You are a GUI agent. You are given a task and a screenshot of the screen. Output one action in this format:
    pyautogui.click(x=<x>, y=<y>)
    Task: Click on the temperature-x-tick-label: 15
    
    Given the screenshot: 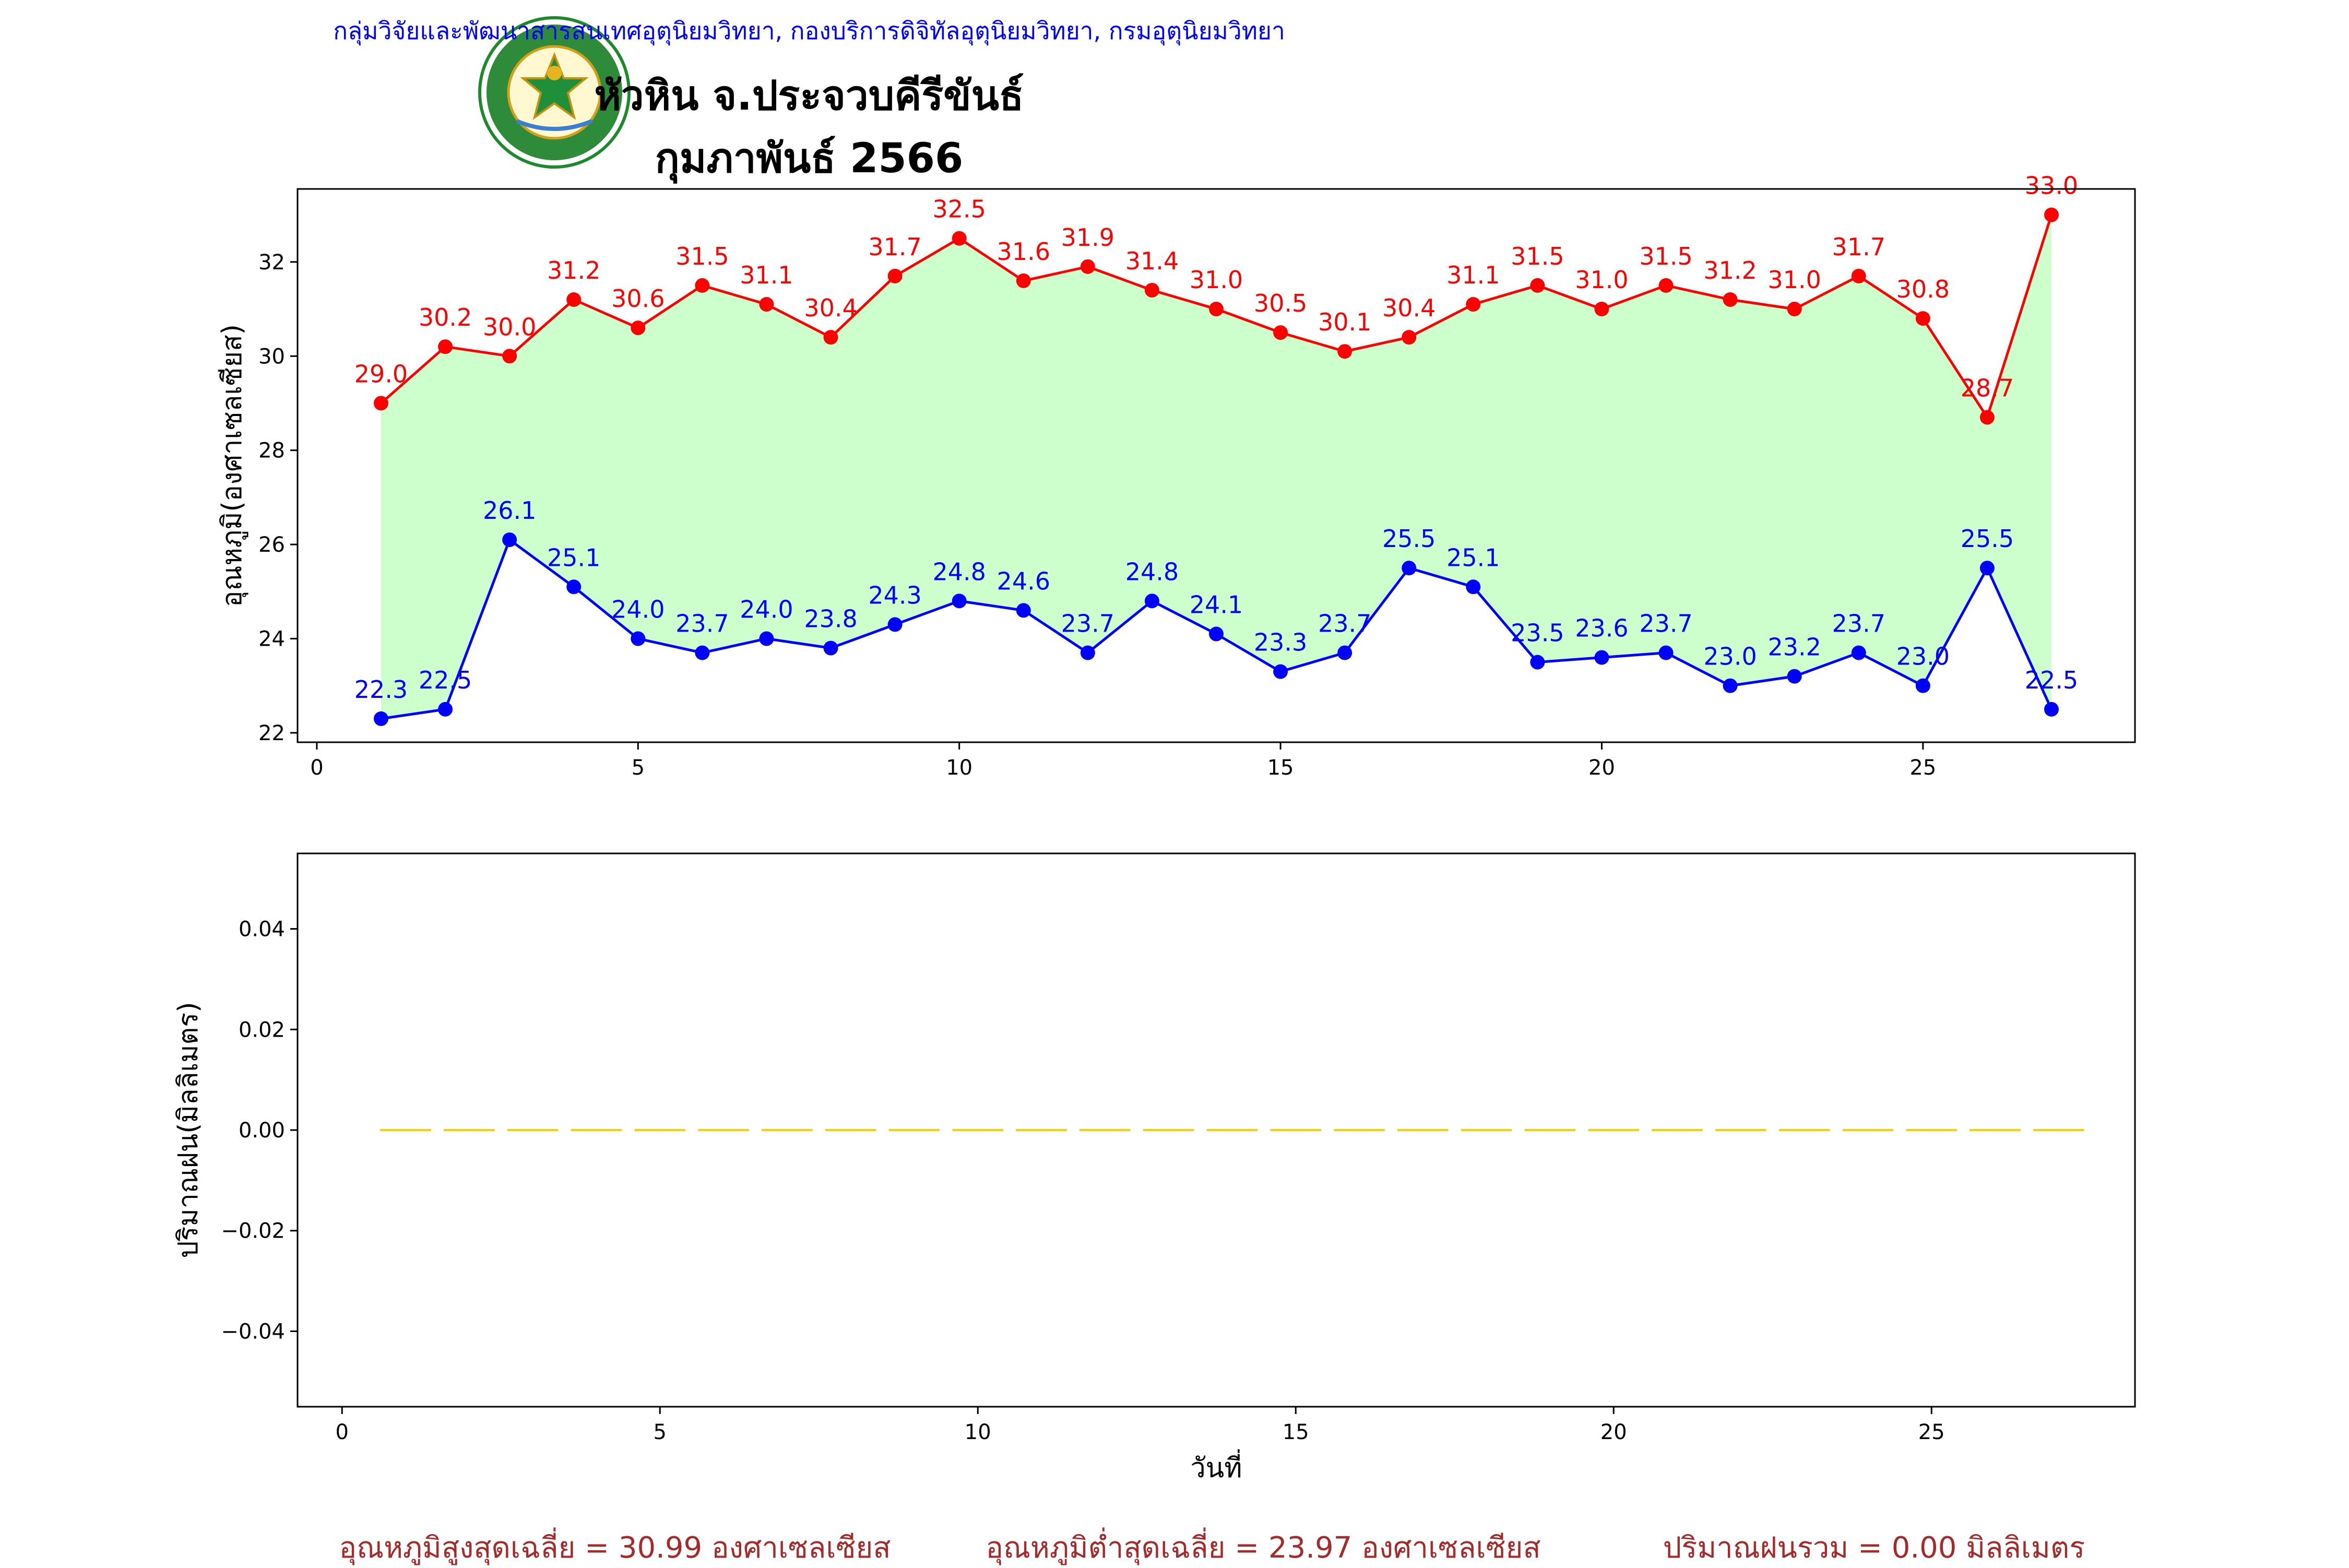 What is the action you would take?
    pyautogui.click(x=1280, y=768)
    